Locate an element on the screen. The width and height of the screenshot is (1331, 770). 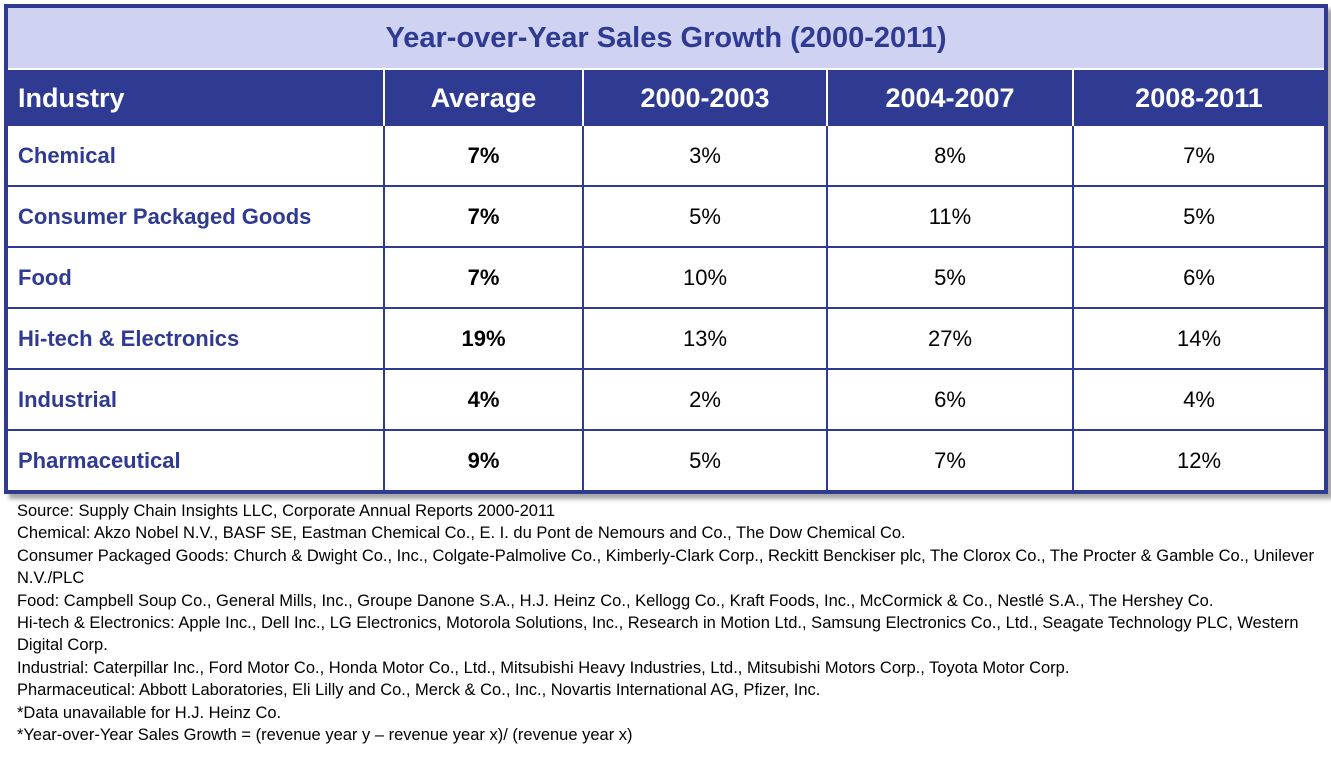
value-cell-2000-2003: 13% is located at coordinates (704, 338).